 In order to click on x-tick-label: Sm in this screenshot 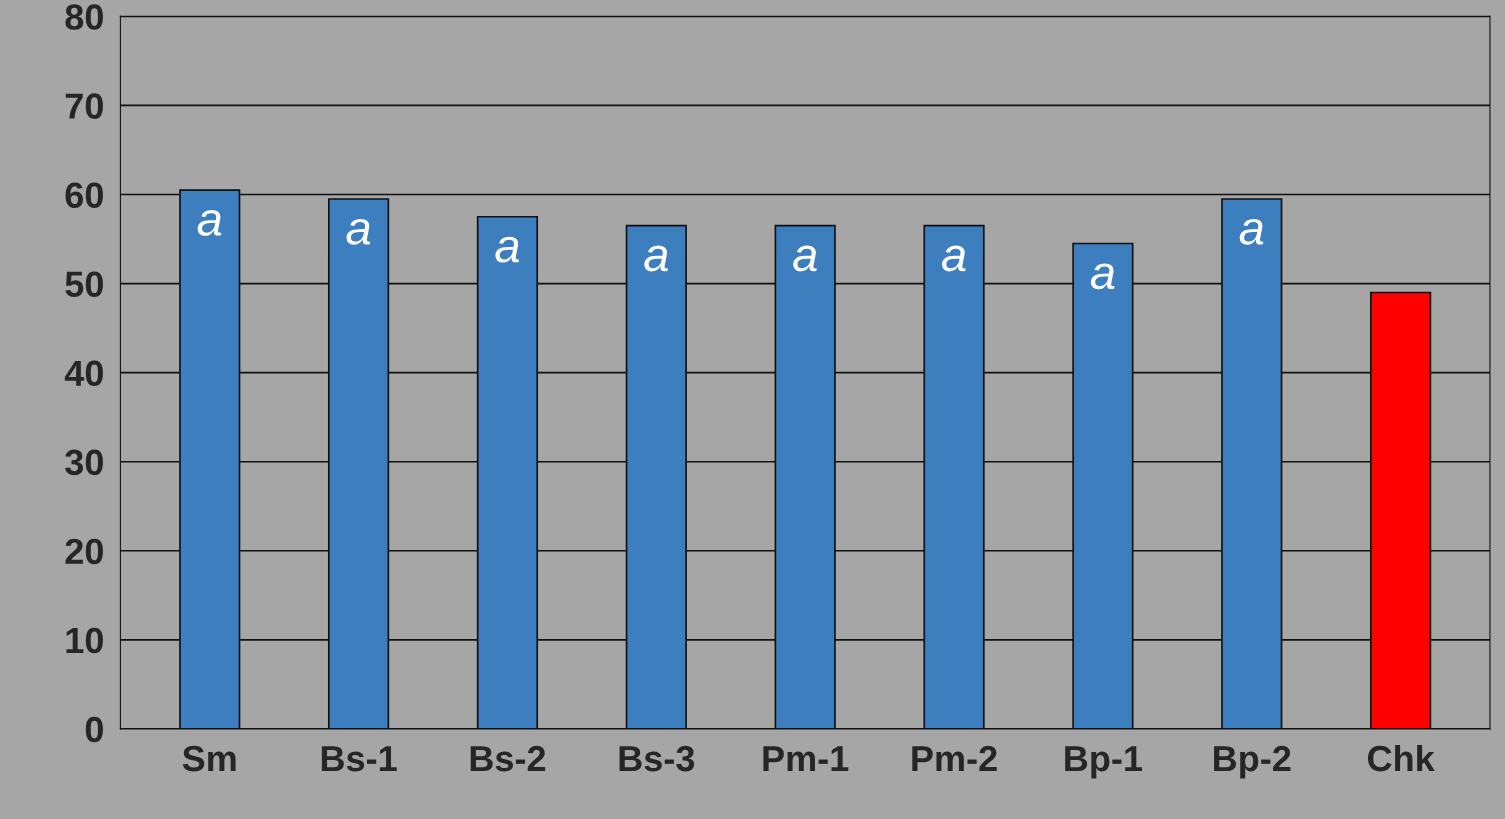, I will do `click(209, 758)`.